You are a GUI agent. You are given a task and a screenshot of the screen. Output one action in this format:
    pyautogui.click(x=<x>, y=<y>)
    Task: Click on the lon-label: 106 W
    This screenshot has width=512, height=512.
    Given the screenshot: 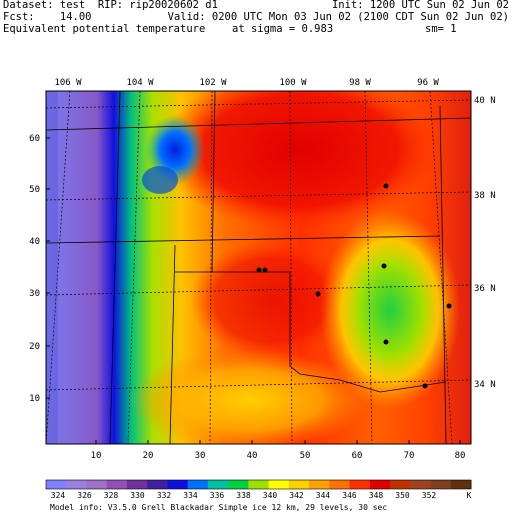 What is the action you would take?
    pyautogui.click(x=68, y=83)
    